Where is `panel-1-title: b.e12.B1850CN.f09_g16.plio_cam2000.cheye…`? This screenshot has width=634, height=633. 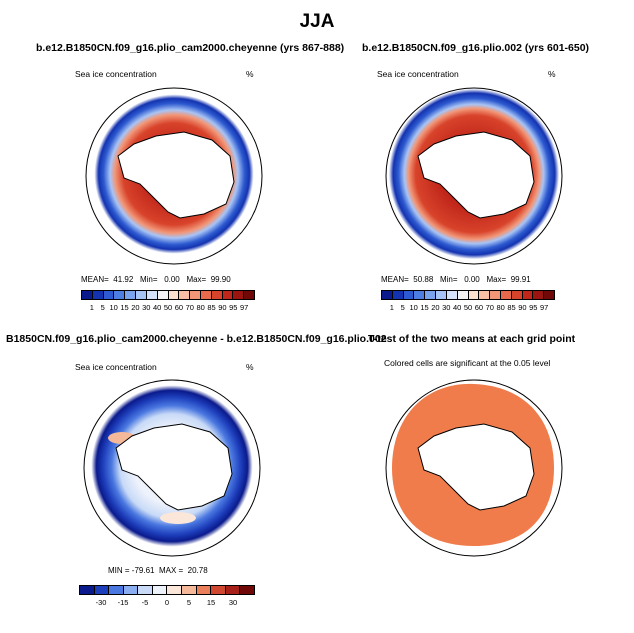 panel-1-title: b.e12.B1850CN.f09_g16.plio_cam2000.cheye… is located at coordinates (190, 48).